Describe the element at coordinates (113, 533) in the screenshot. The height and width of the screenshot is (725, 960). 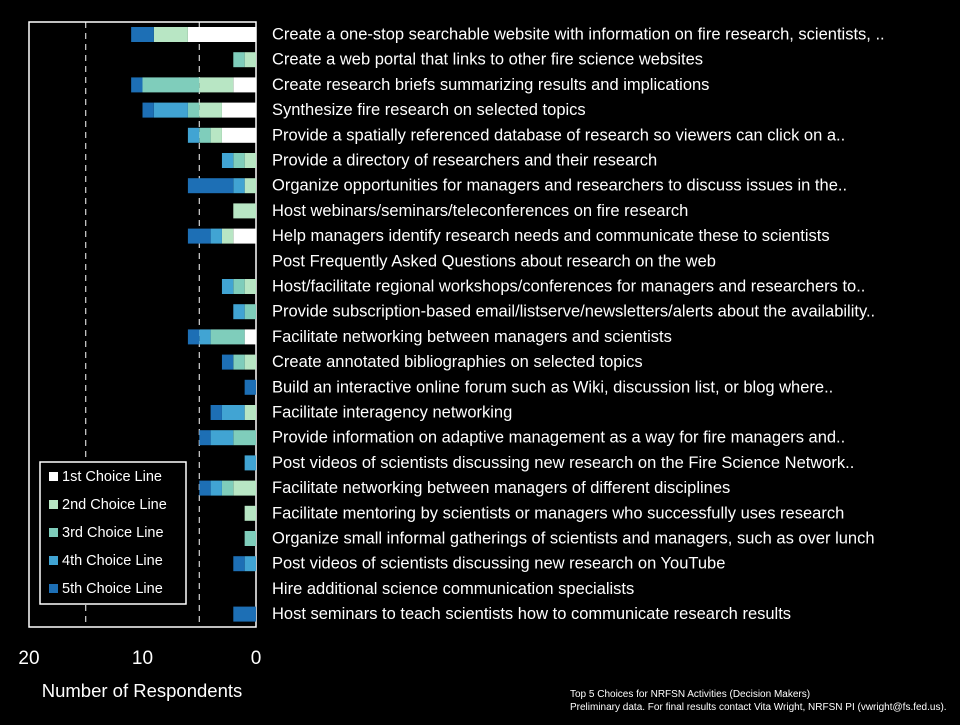
I see `legend-entry: 3rd Choice Line` at that location.